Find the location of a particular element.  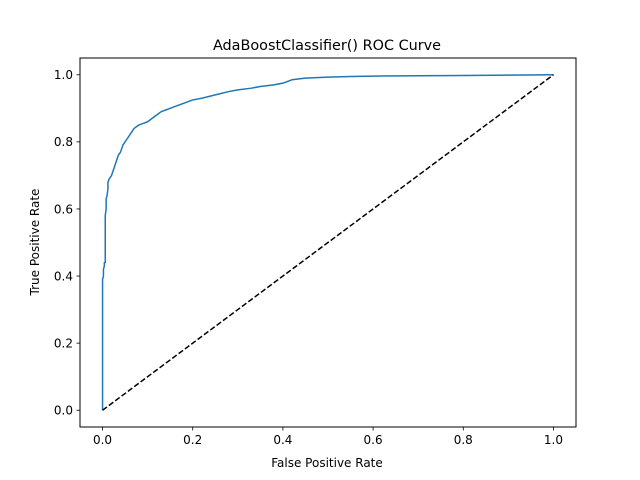

y-tick-label: 0.4 is located at coordinates (63, 276).